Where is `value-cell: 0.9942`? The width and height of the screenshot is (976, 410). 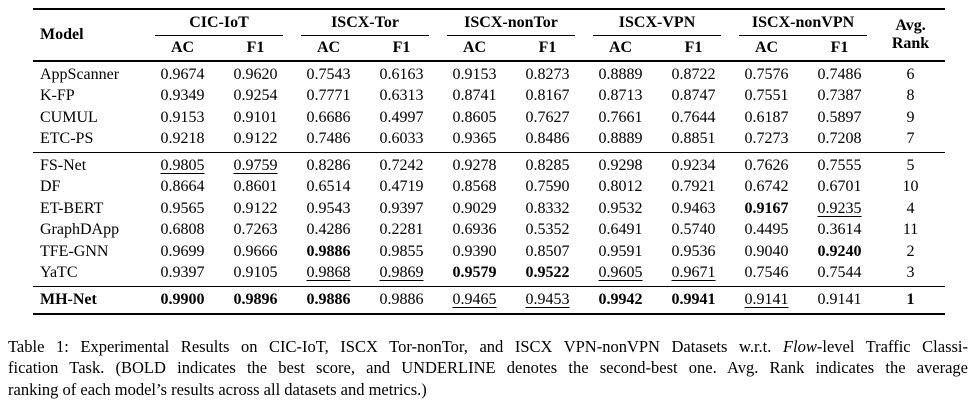
value-cell: 0.9942 is located at coordinates (620, 299).